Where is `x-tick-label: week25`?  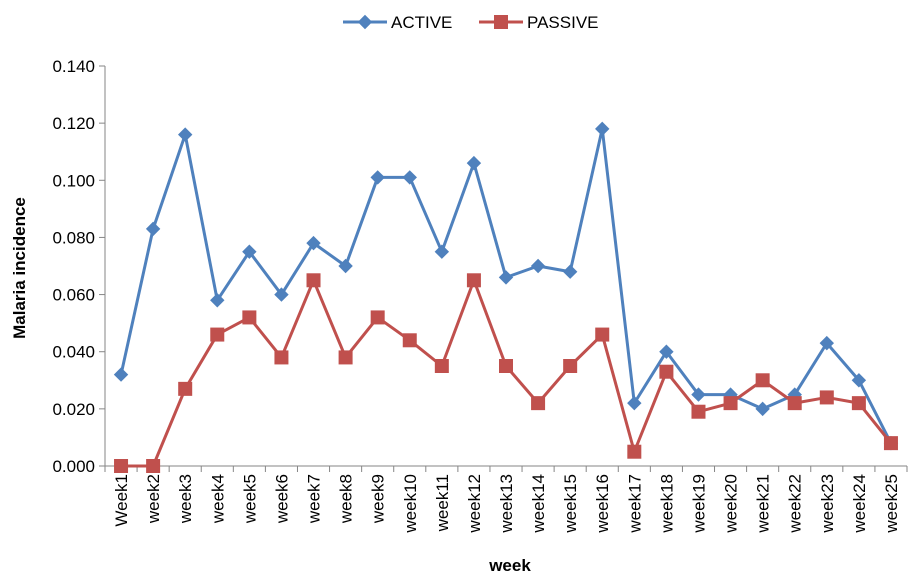 x-tick-label: week25 is located at coordinates (891, 504).